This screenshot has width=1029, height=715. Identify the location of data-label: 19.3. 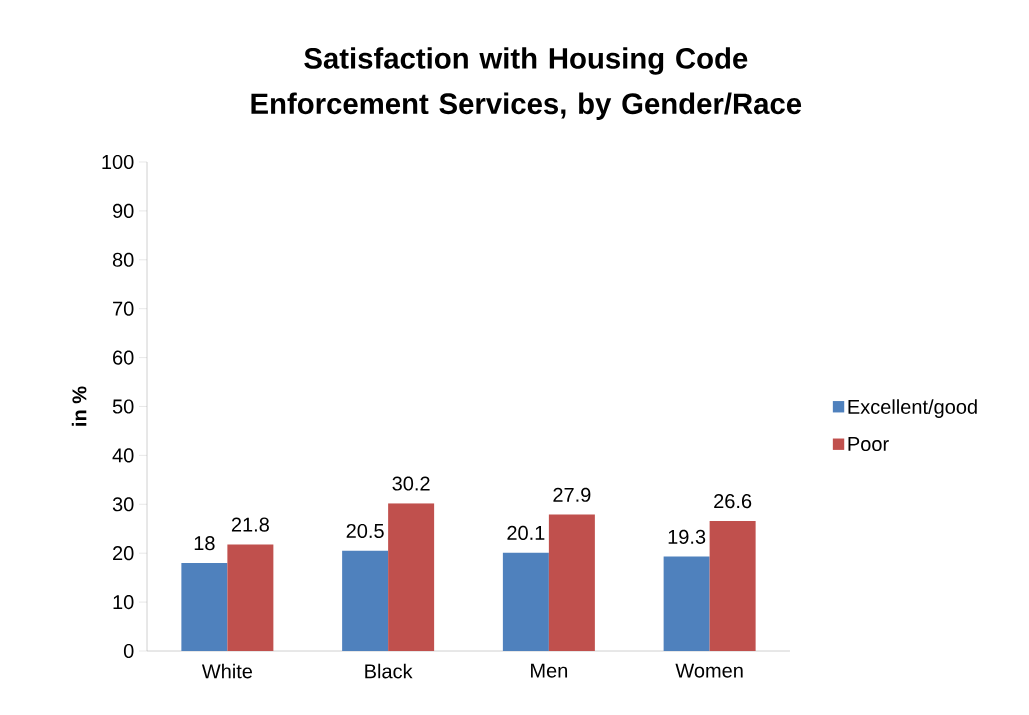
(687, 536).